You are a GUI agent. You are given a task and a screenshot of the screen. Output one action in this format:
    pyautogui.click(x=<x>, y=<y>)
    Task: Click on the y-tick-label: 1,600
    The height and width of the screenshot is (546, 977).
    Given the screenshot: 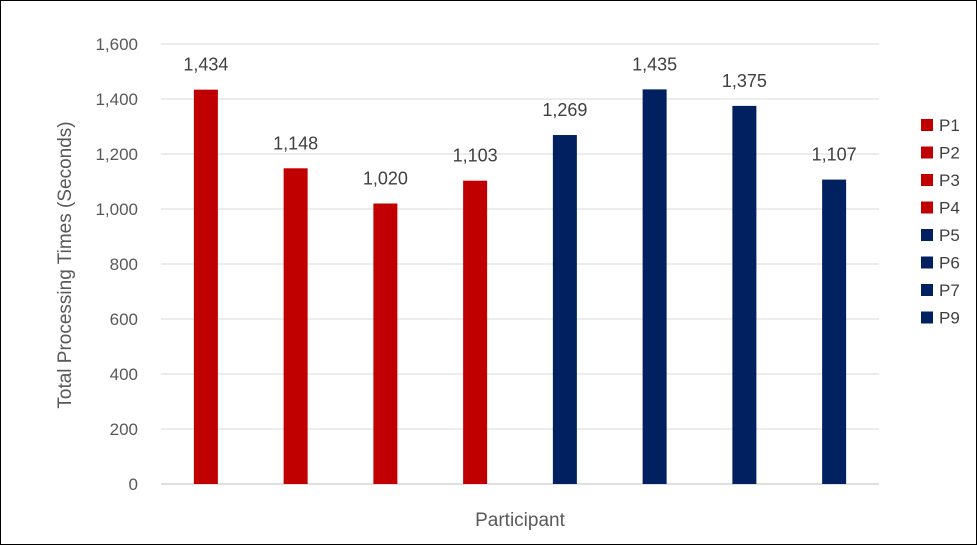 What is the action you would take?
    pyautogui.click(x=116, y=44)
    